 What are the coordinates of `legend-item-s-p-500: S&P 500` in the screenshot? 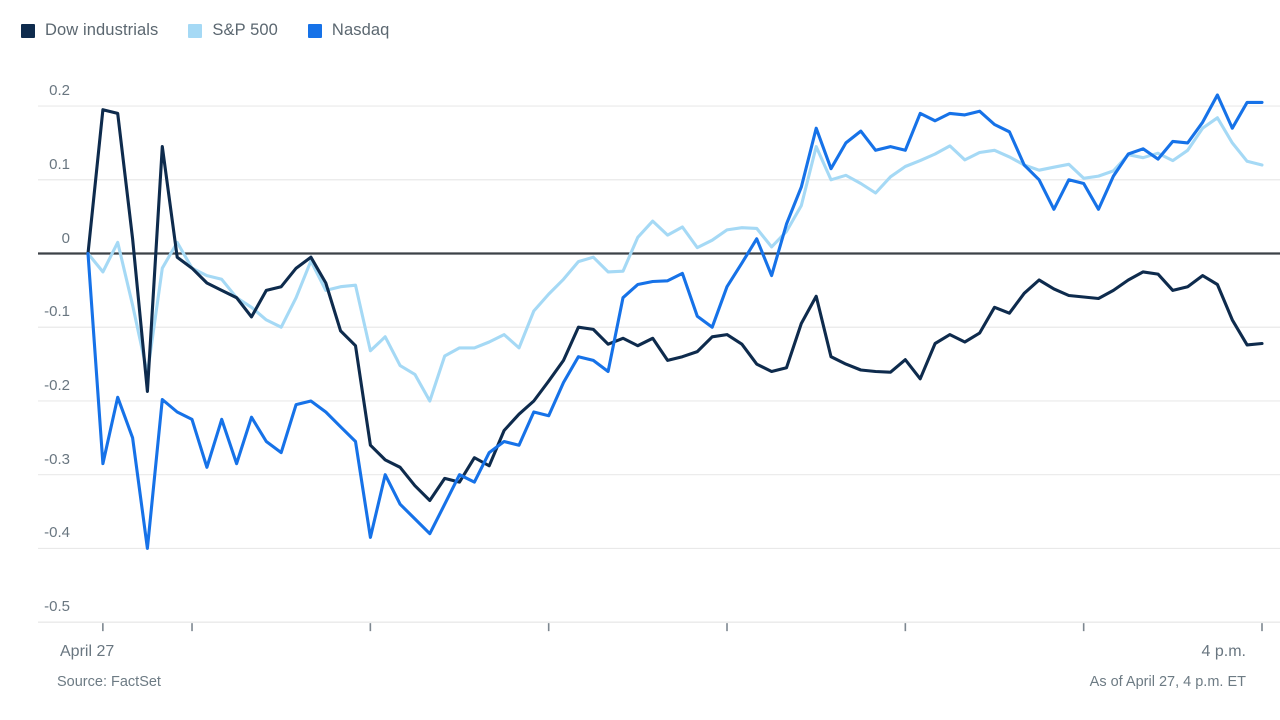 It's located at (233, 30).